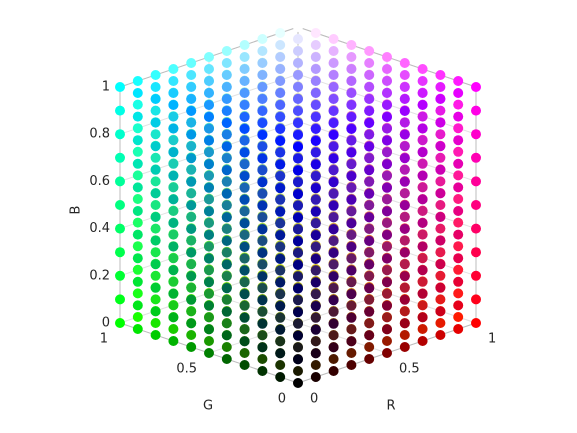 This screenshot has width=577, height=433. What do you see at coordinates (186, 369) in the screenshot?
I see `y-tick-label: 0.5` at bounding box center [186, 369].